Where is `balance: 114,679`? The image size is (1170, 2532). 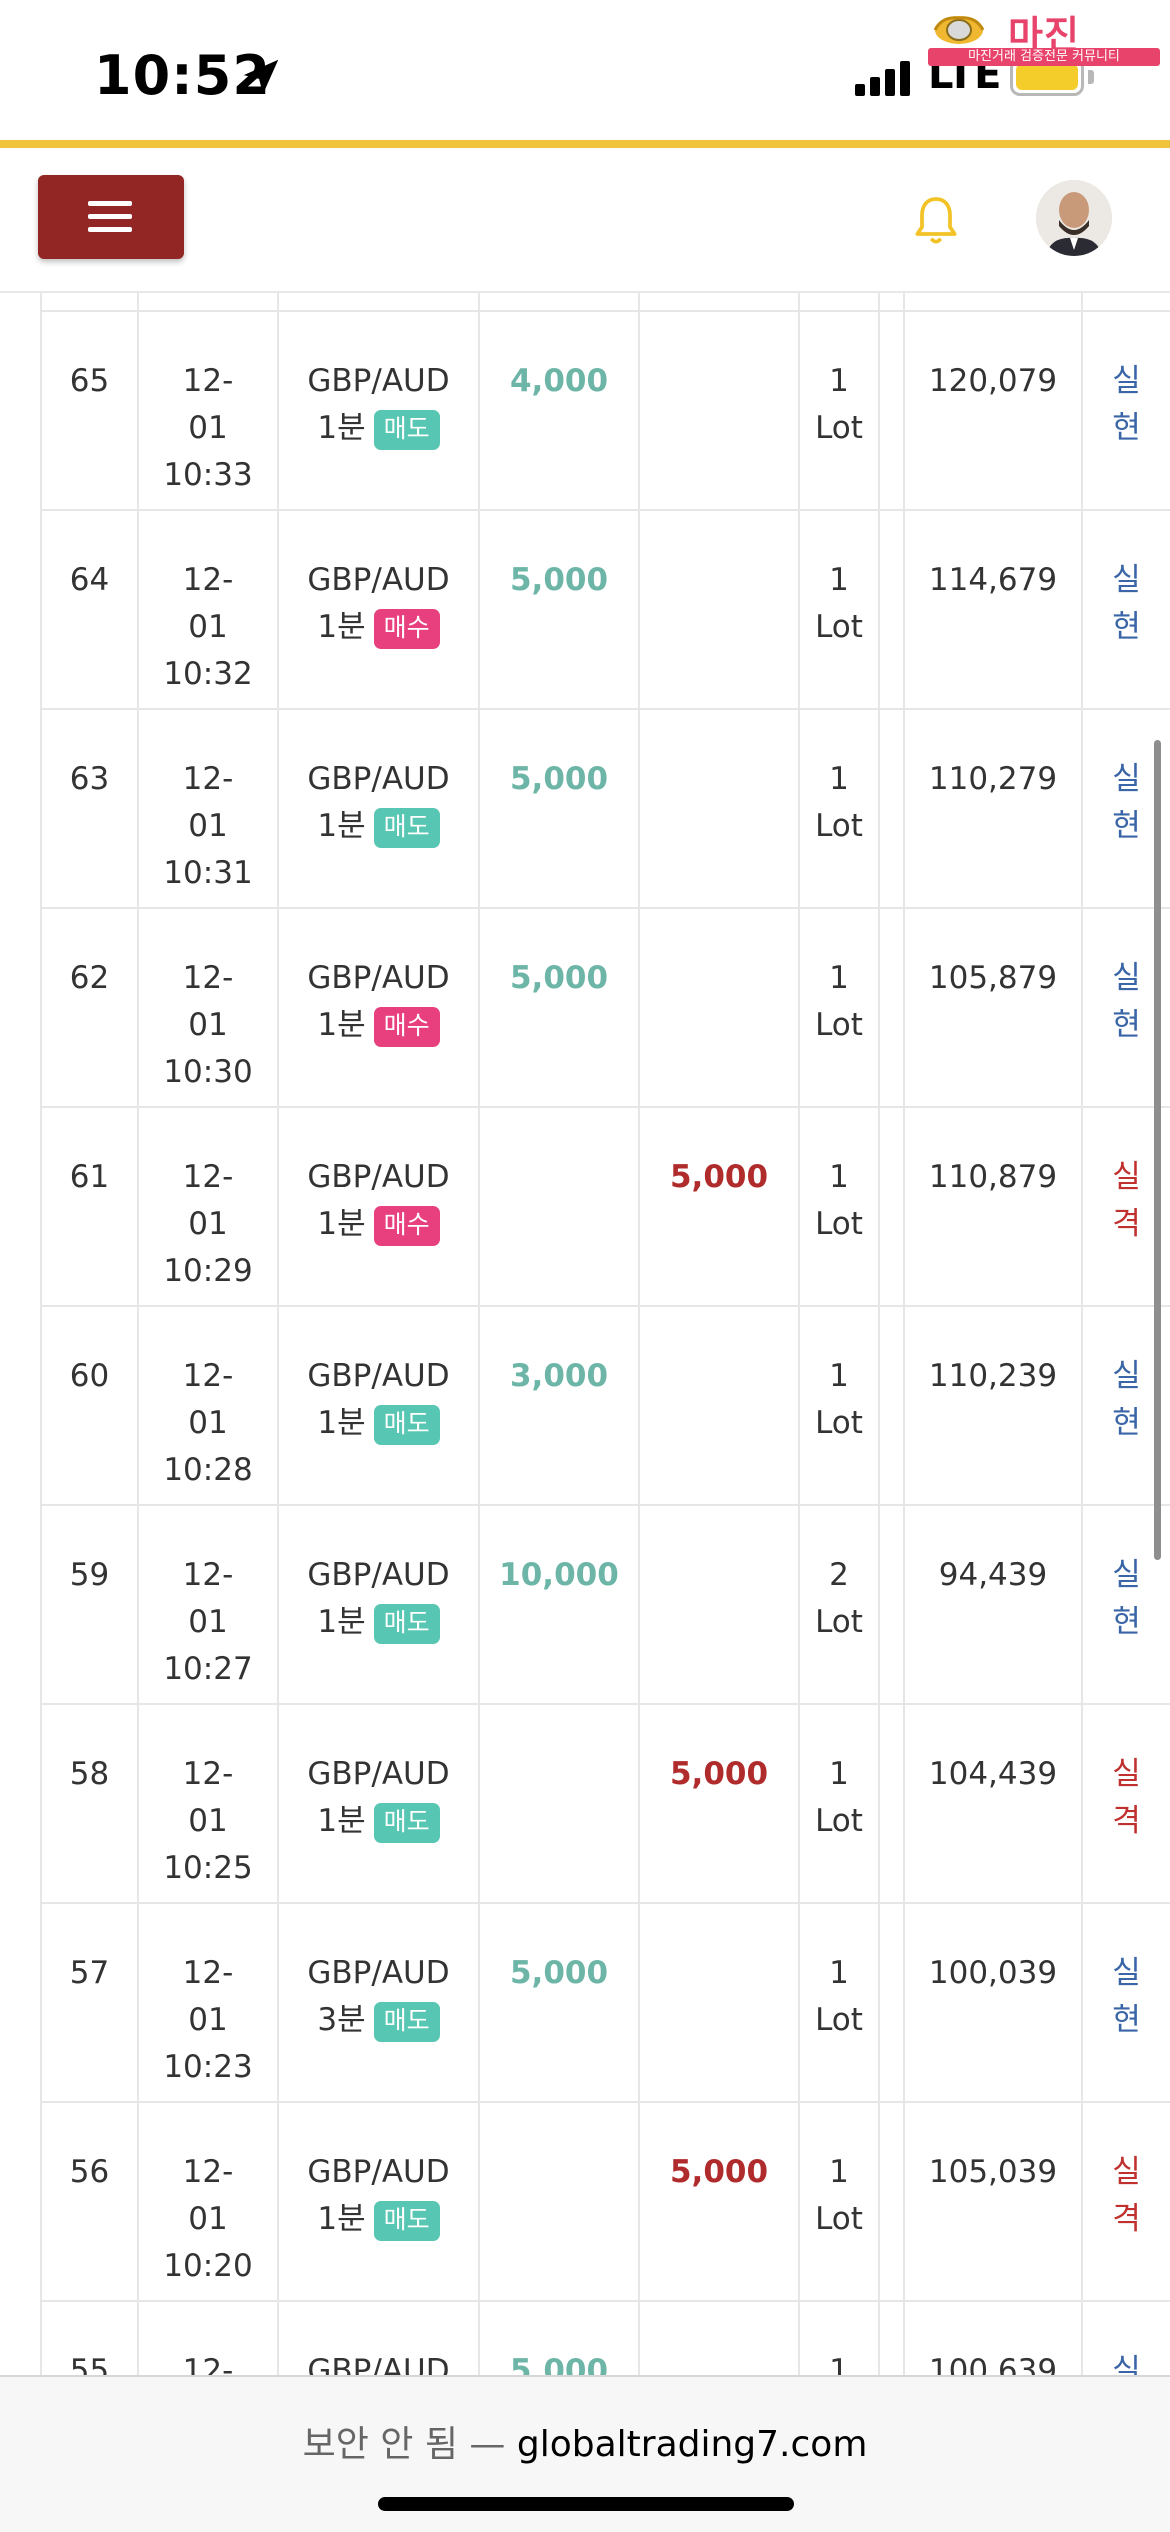 balance: 114,679 is located at coordinates (993, 609).